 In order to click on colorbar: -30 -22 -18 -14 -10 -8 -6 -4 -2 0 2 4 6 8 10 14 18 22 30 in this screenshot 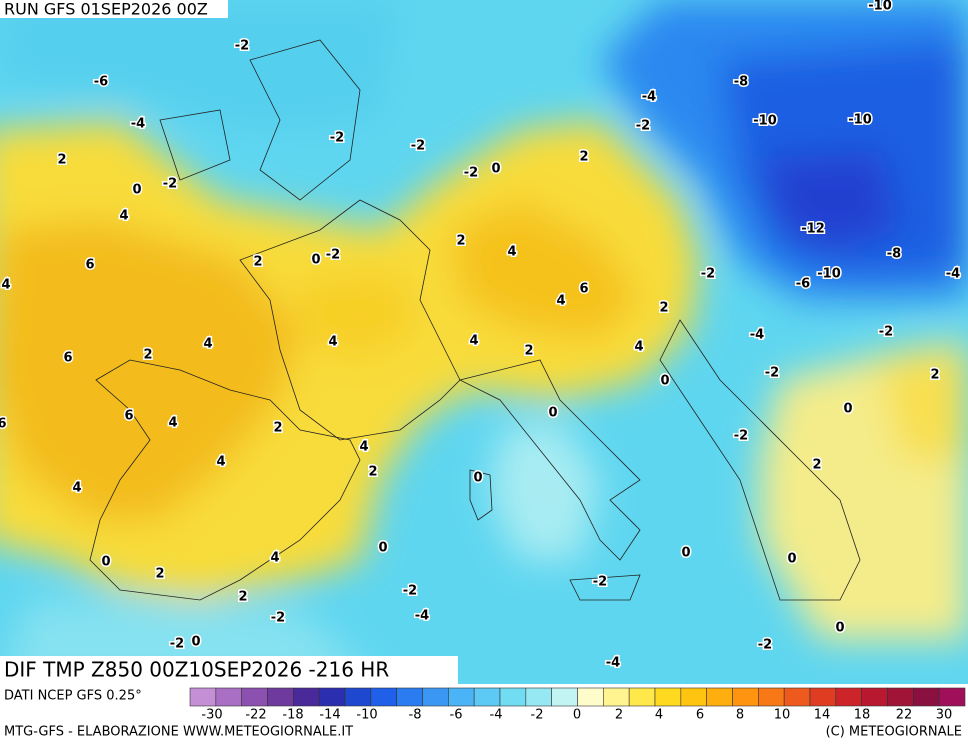, I will do `click(577, 705)`.